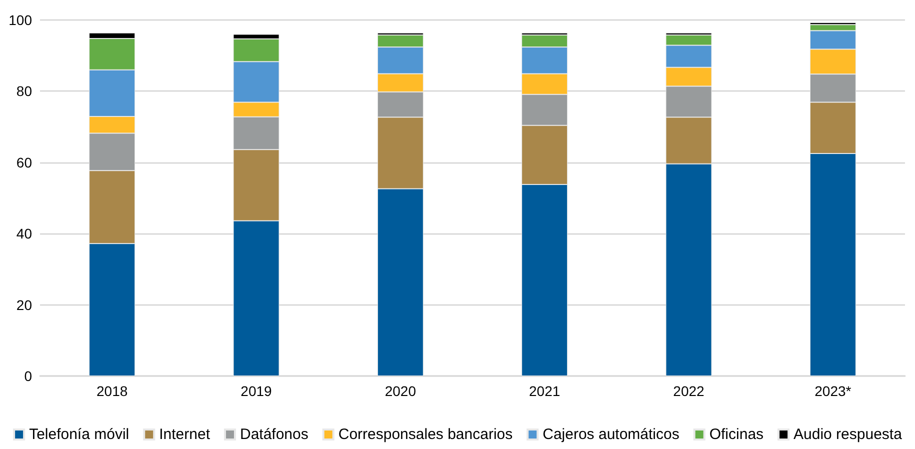  Describe the element at coordinates (274, 434) in the screenshot. I see `legend-label: Datáfonos` at that location.